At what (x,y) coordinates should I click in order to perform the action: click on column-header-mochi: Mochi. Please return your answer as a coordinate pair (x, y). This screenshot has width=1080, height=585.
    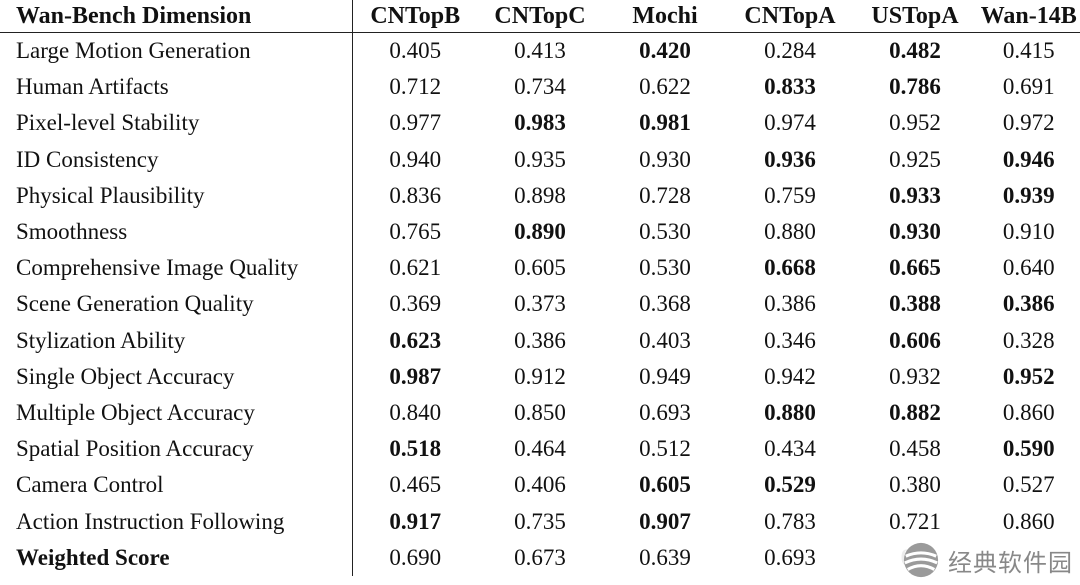
    Looking at the image, I should click on (665, 16).